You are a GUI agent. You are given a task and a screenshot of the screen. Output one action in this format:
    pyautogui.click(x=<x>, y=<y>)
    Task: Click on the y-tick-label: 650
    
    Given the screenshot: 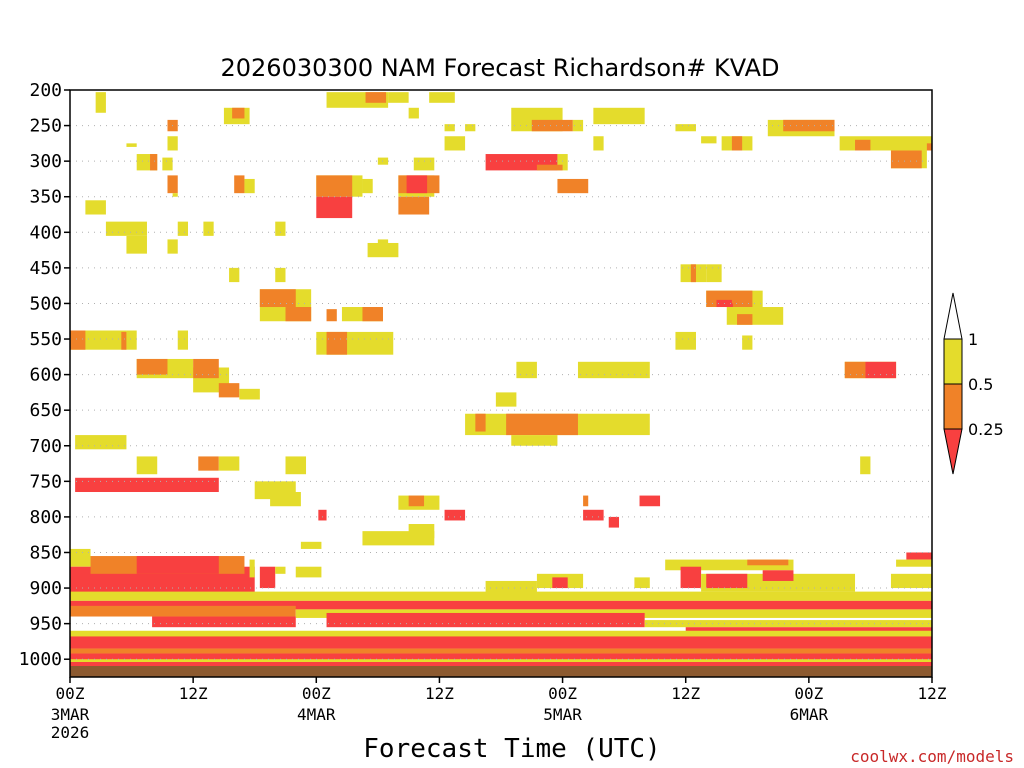 What is the action you would take?
    pyautogui.click(x=45, y=410)
    